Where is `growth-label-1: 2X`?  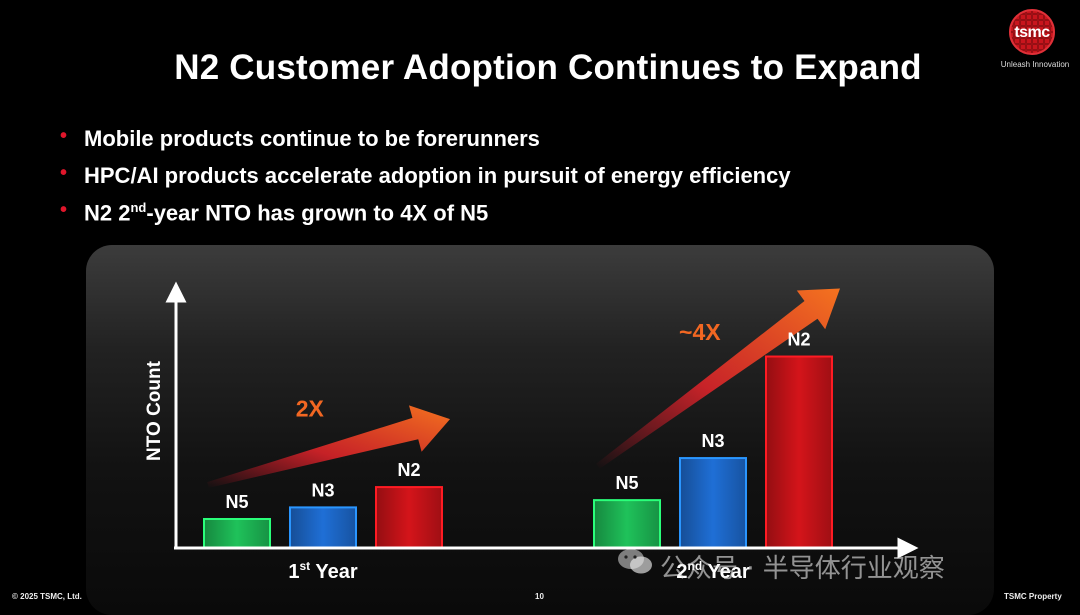
growth-label-1: 2X is located at coordinates (310, 409).